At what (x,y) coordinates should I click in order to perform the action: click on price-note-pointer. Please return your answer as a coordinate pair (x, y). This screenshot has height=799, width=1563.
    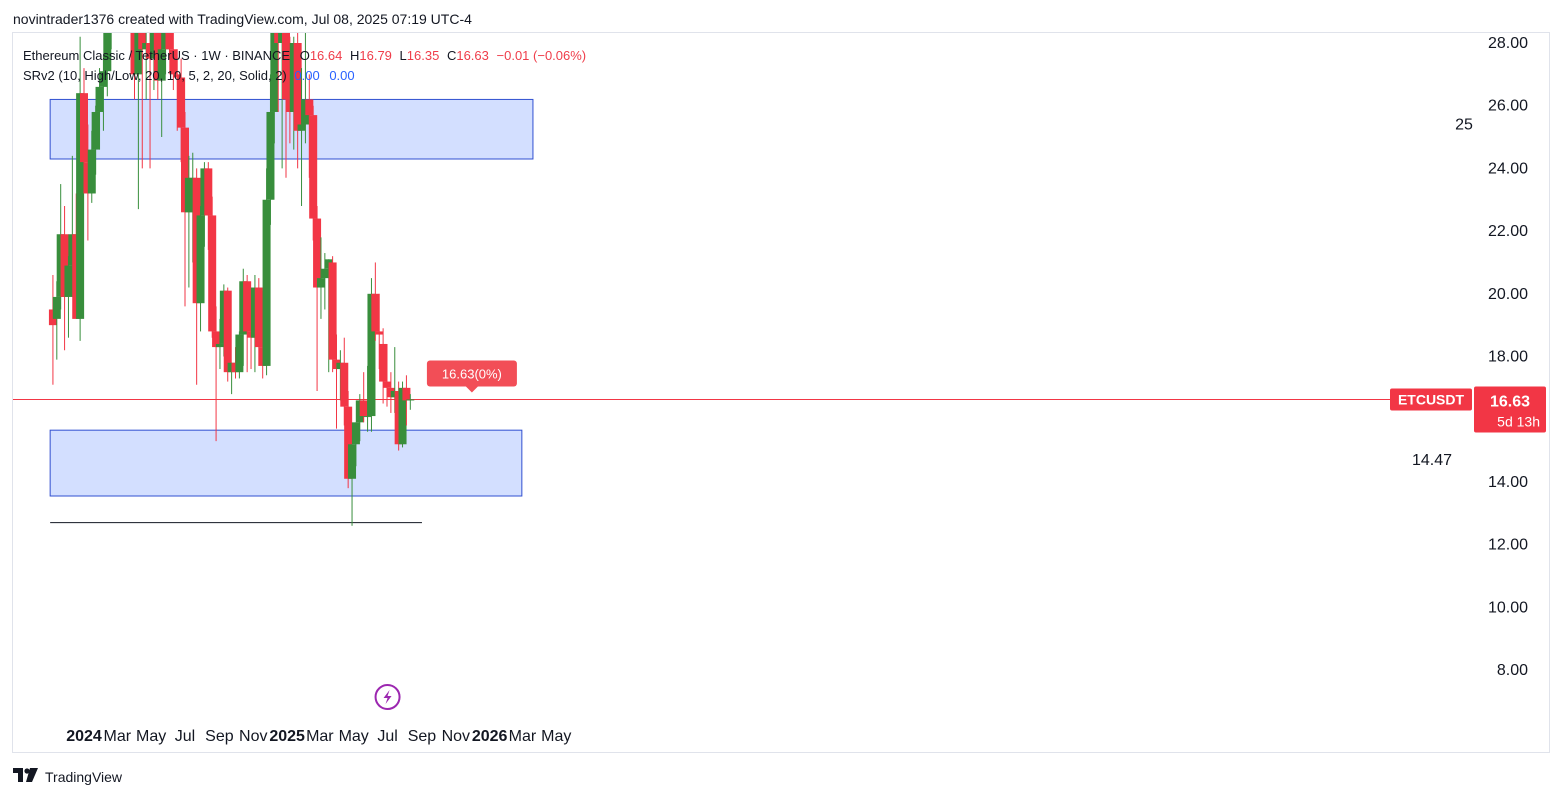
    Looking at the image, I should click on (471, 389).